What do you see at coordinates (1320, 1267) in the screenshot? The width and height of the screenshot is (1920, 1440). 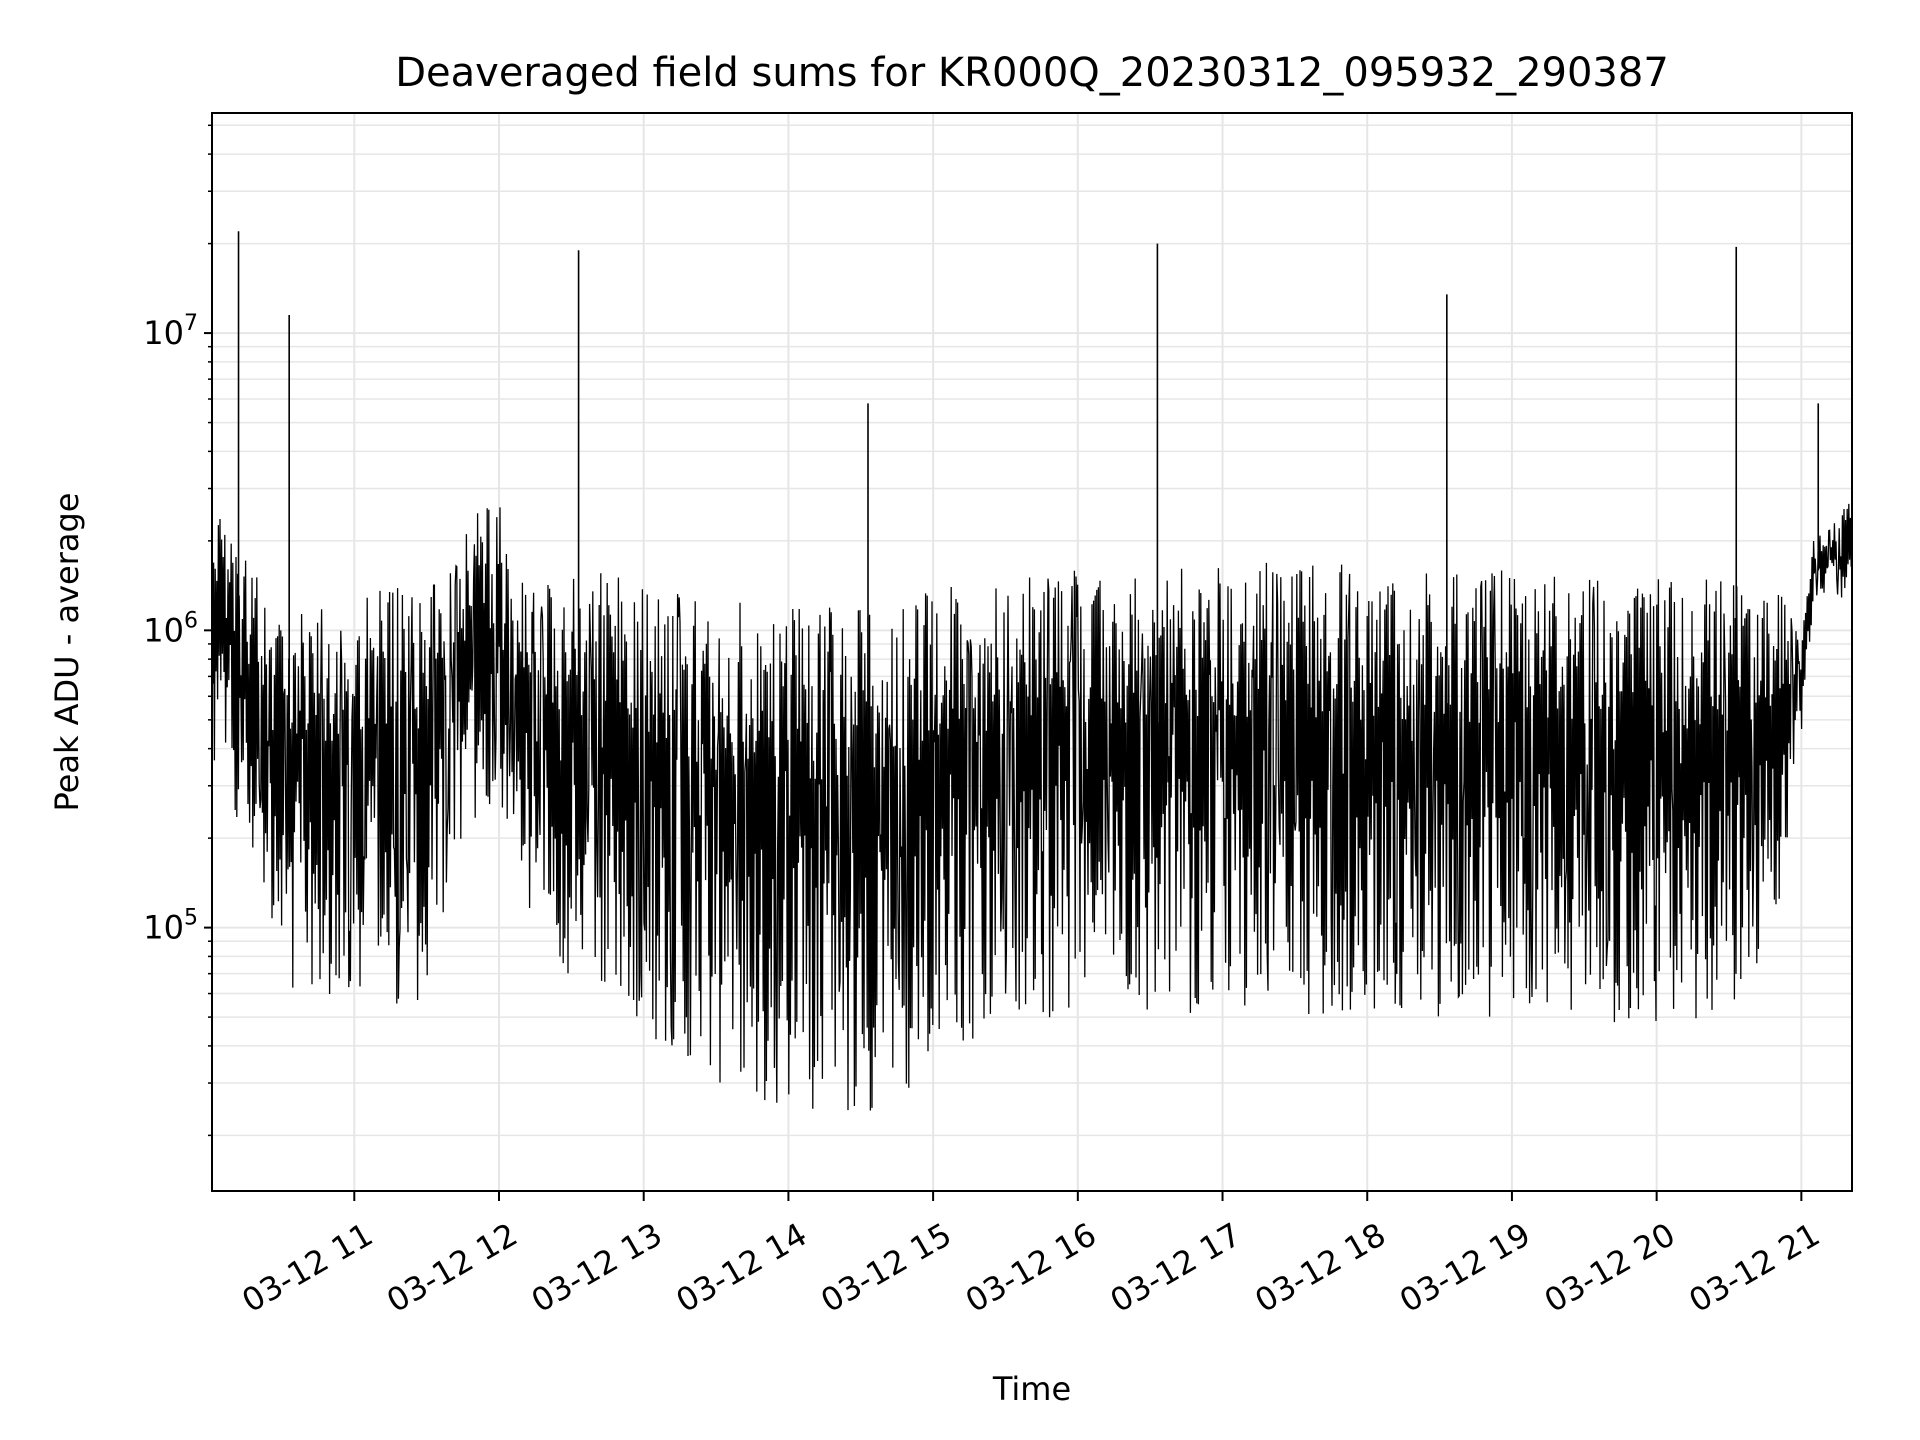 I see `x-tick-label: 03-12 18` at bounding box center [1320, 1267].